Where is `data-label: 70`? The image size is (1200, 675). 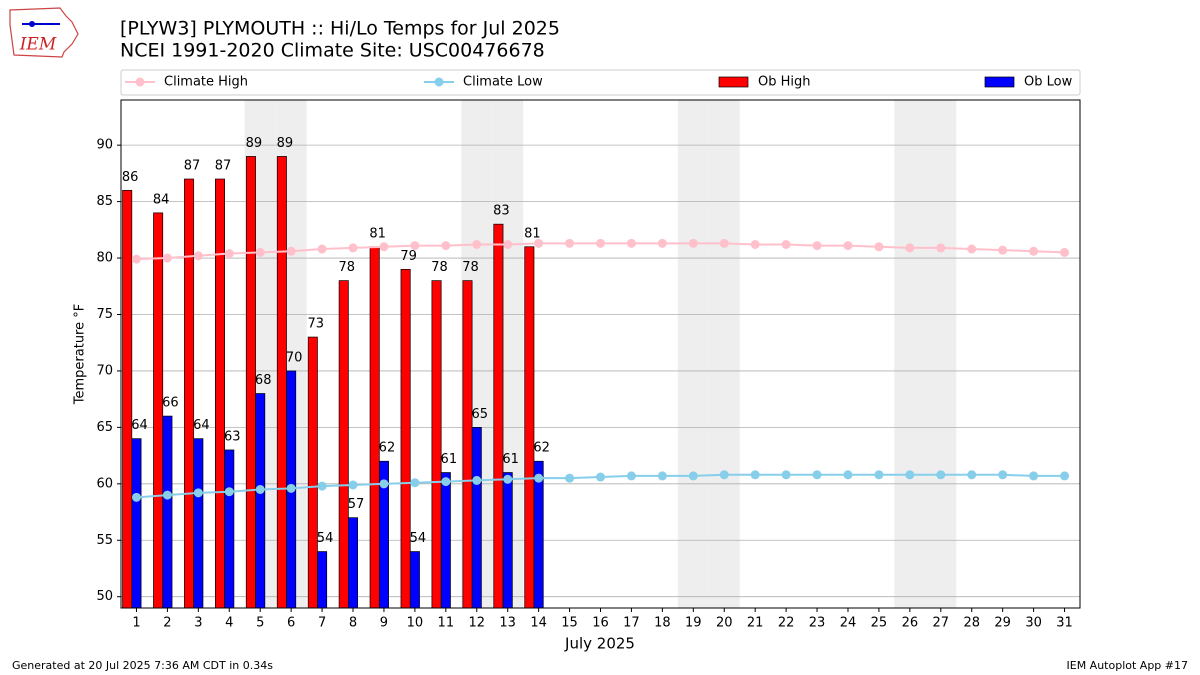
data-label: 70 is located at coordinates (294, 357).